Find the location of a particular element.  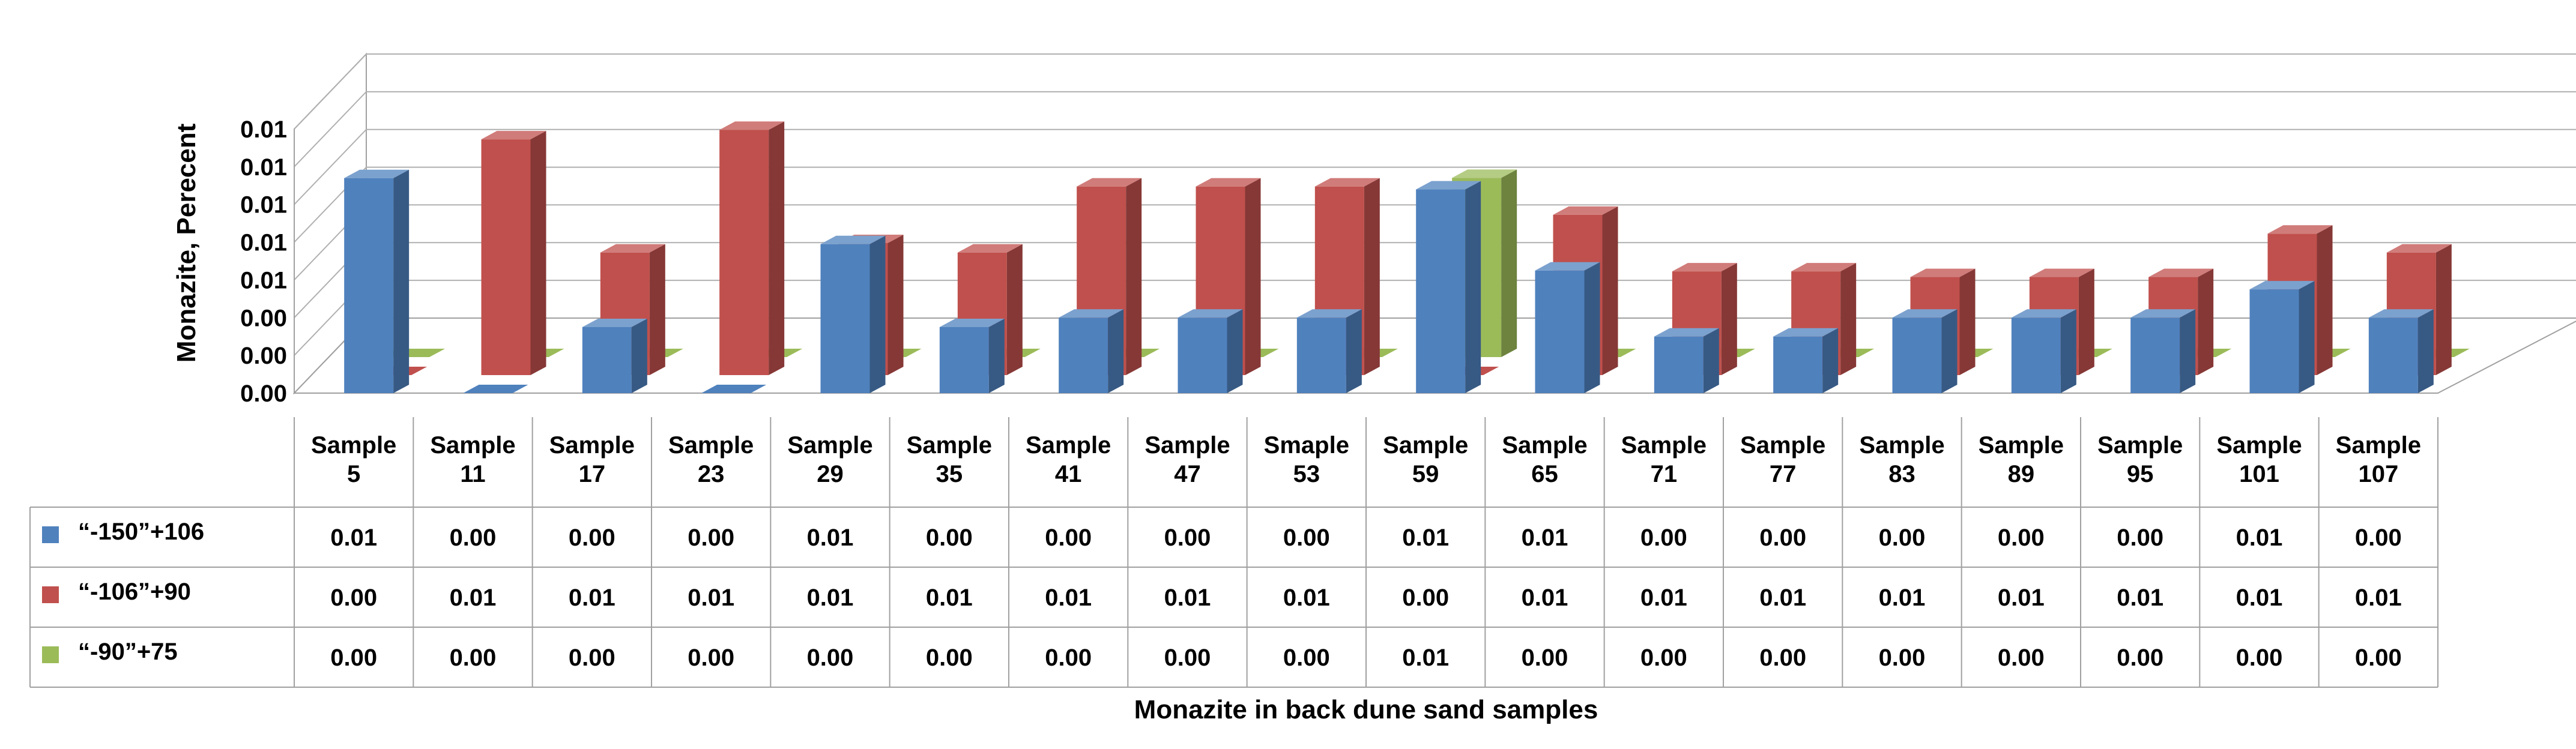

category-label: Sample 83 is located at coordinates (1901, 459).